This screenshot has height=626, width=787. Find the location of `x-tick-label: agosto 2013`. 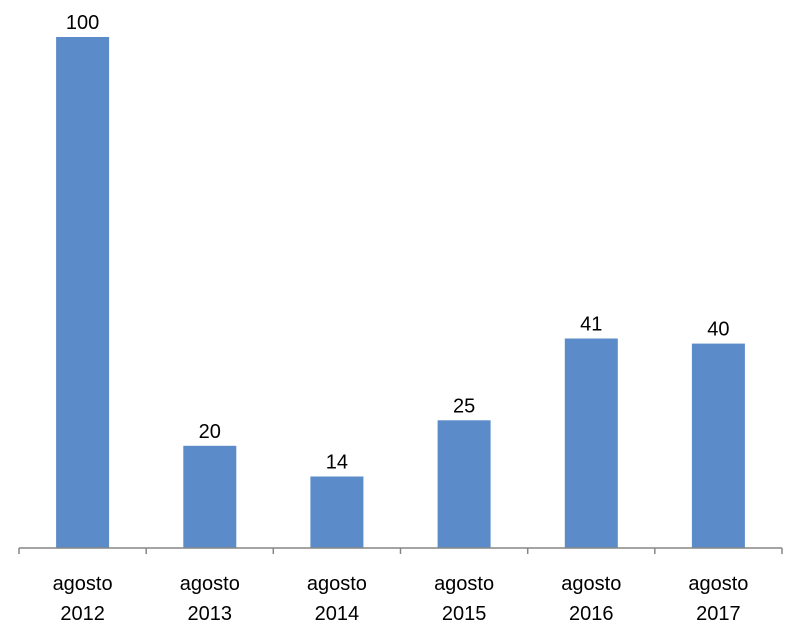

x-tick-label: agosto 2013 is located at coordinates (210, 599).